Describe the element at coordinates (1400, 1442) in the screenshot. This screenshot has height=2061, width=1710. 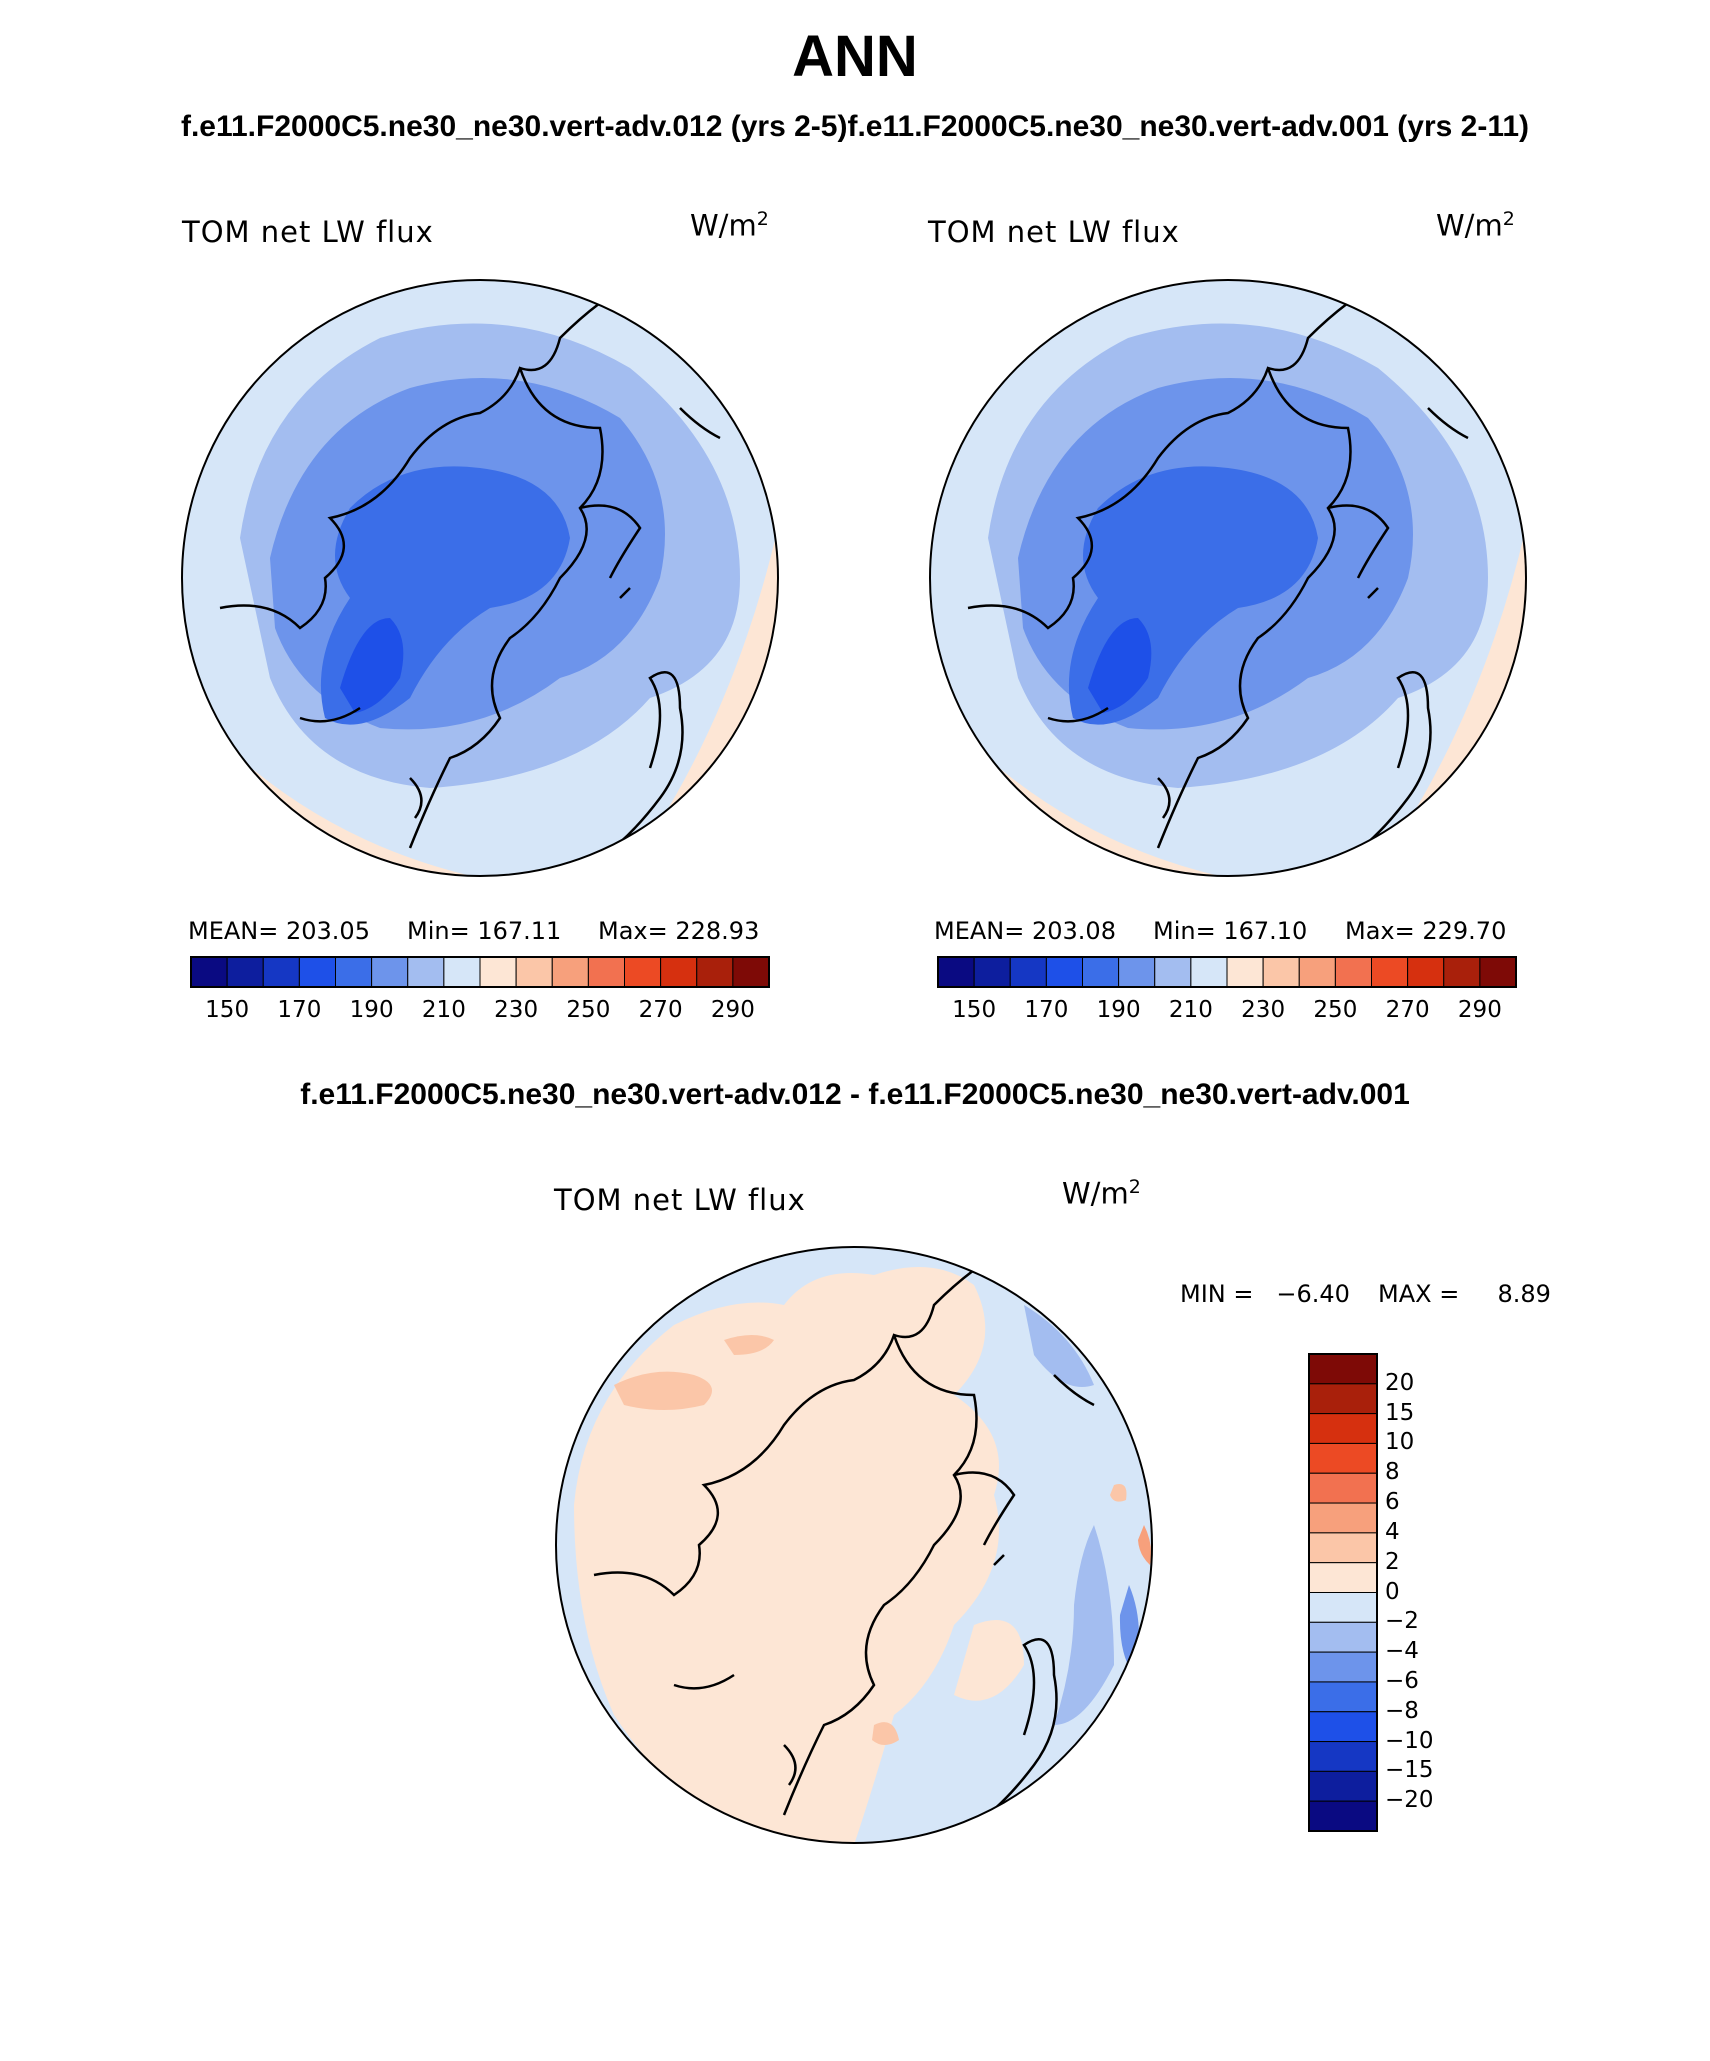
I see `diff-colorbar-tick-label: 10` at that location.